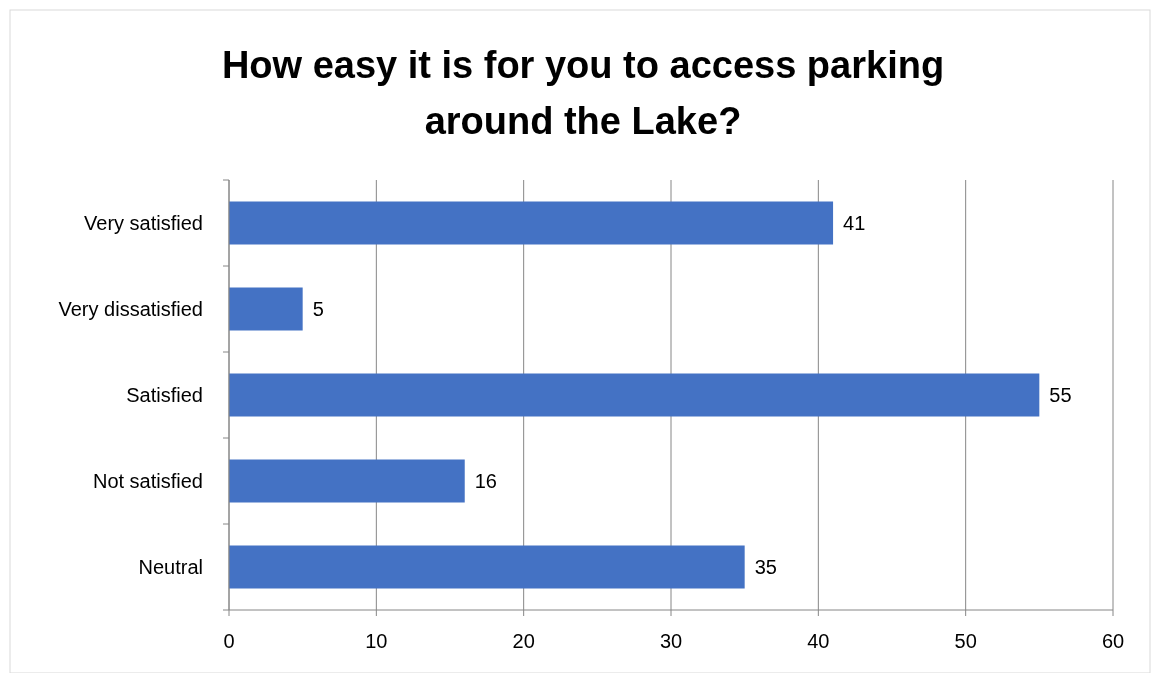 The width and height of the screenshot is (1154, 673). I want to click on x-tick-label: 10, so click(376, 641).